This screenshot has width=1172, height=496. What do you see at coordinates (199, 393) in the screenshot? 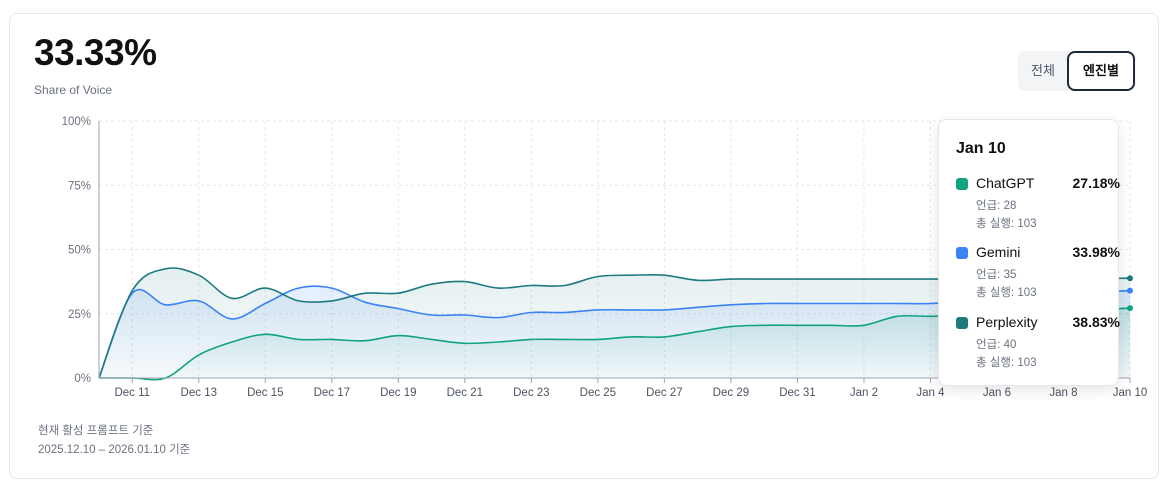
I see `x-tick-label: Dec 13` at bounding box center [199, 393].